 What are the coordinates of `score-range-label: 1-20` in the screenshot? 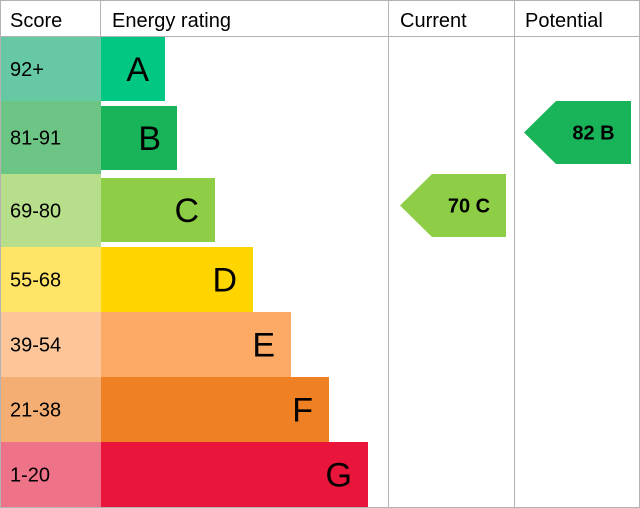 It's located at (30, 476).